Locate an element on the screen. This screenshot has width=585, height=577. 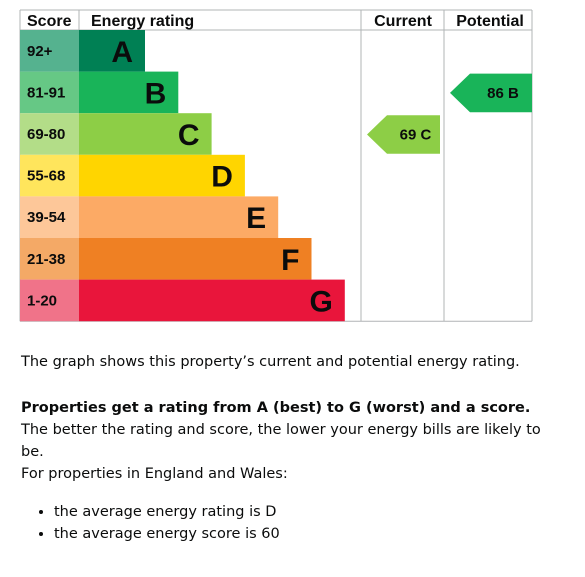
average-rating-item: the average energy rating is D is located at coordinates (307, 512).